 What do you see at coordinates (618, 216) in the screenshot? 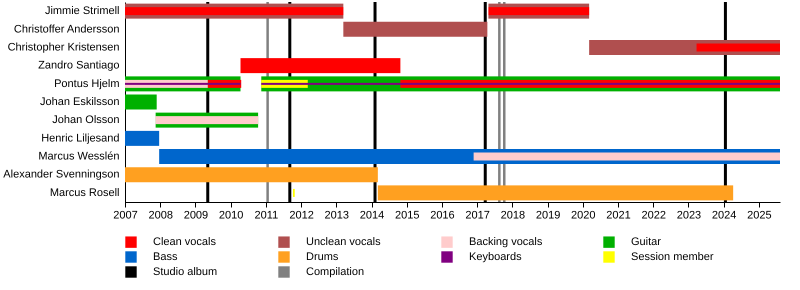
I see `x-tick-label: 2021` at bounding box center [618, 216].